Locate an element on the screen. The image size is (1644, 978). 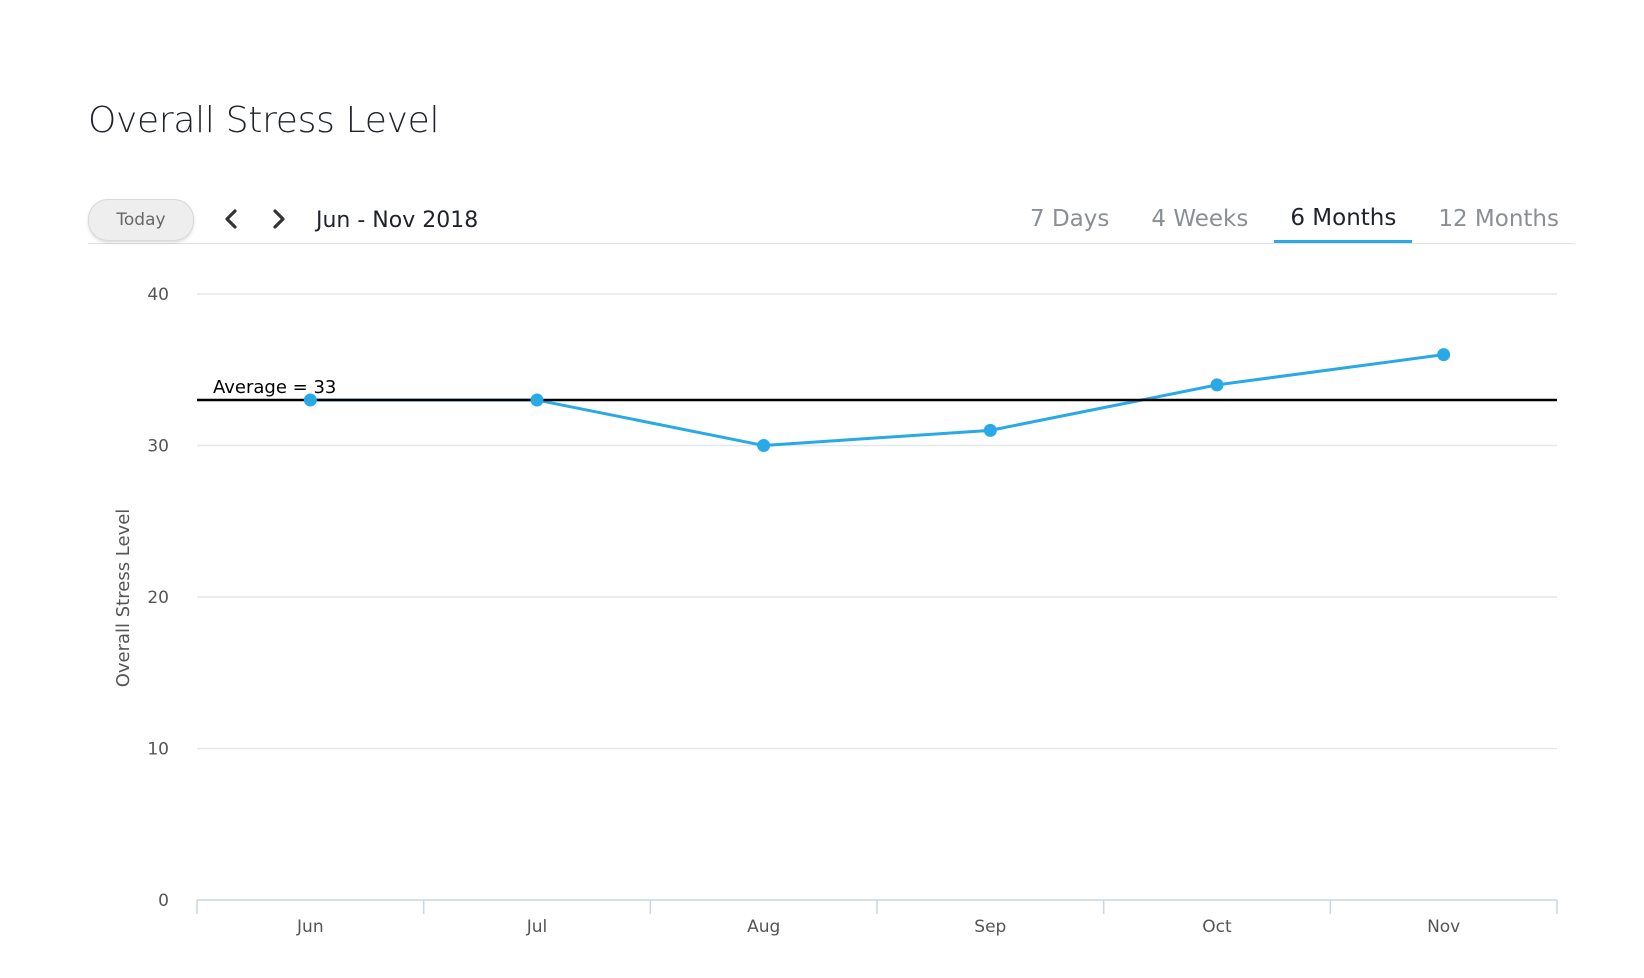
data-point-jul is located at coordinates (537, 400).